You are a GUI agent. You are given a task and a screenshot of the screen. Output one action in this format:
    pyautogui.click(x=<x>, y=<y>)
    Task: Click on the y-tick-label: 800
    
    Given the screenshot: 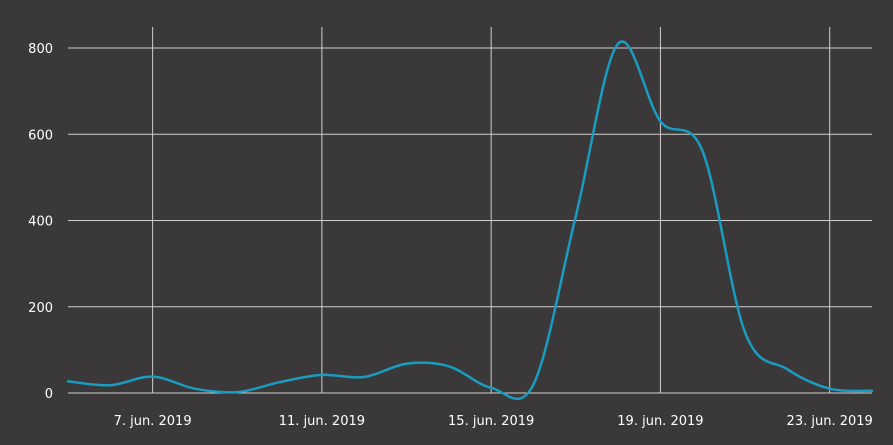 What is the action you would take?
    pyautogui.click(x=40, y=49)
    